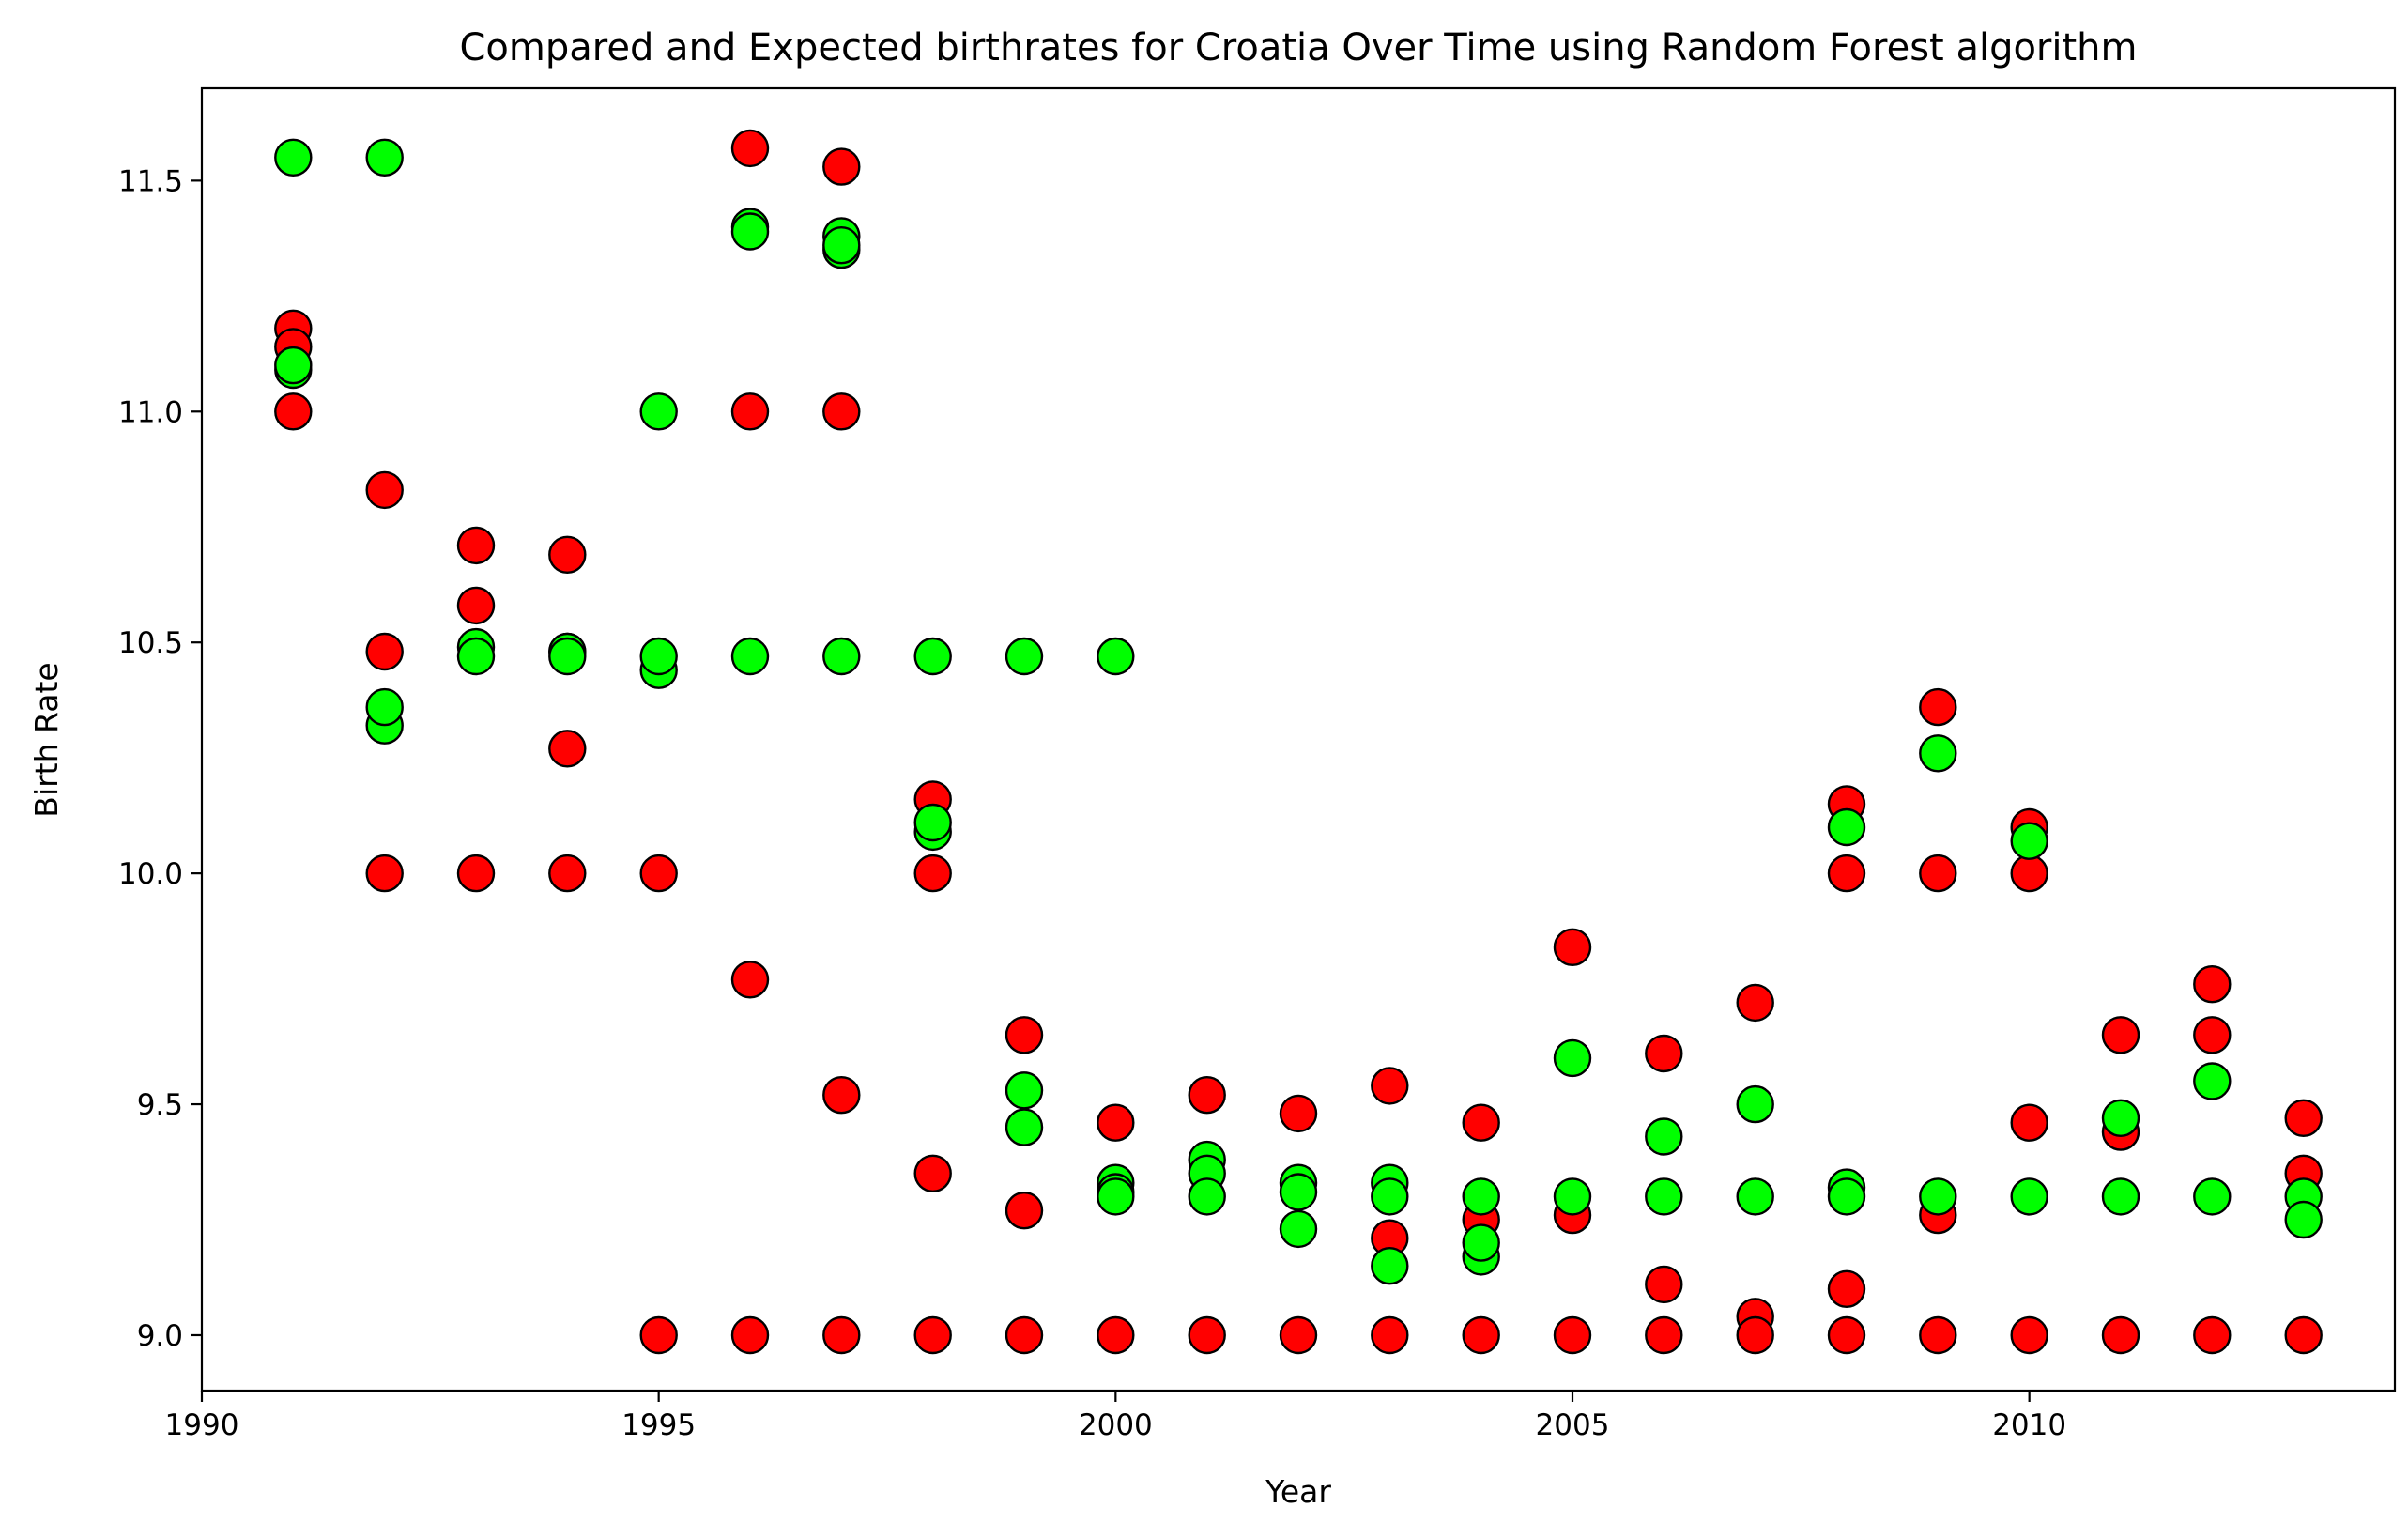  What do you see at coordinates (2029, 1425) in the screenshot?
I see `x-tick-label-4: 2010` at bounding box center [2029, 1425].